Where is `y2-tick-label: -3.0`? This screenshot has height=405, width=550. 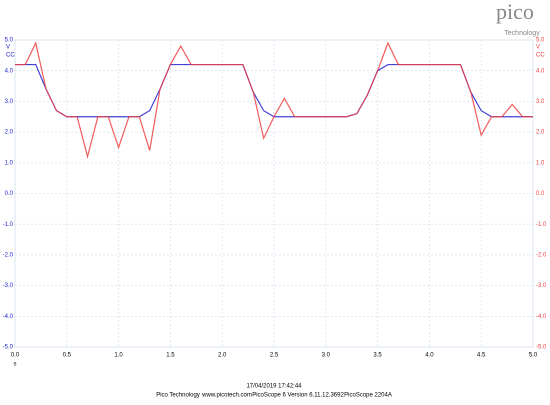 y2-tick-label: -3.0 is located at coordinates (541, 286).